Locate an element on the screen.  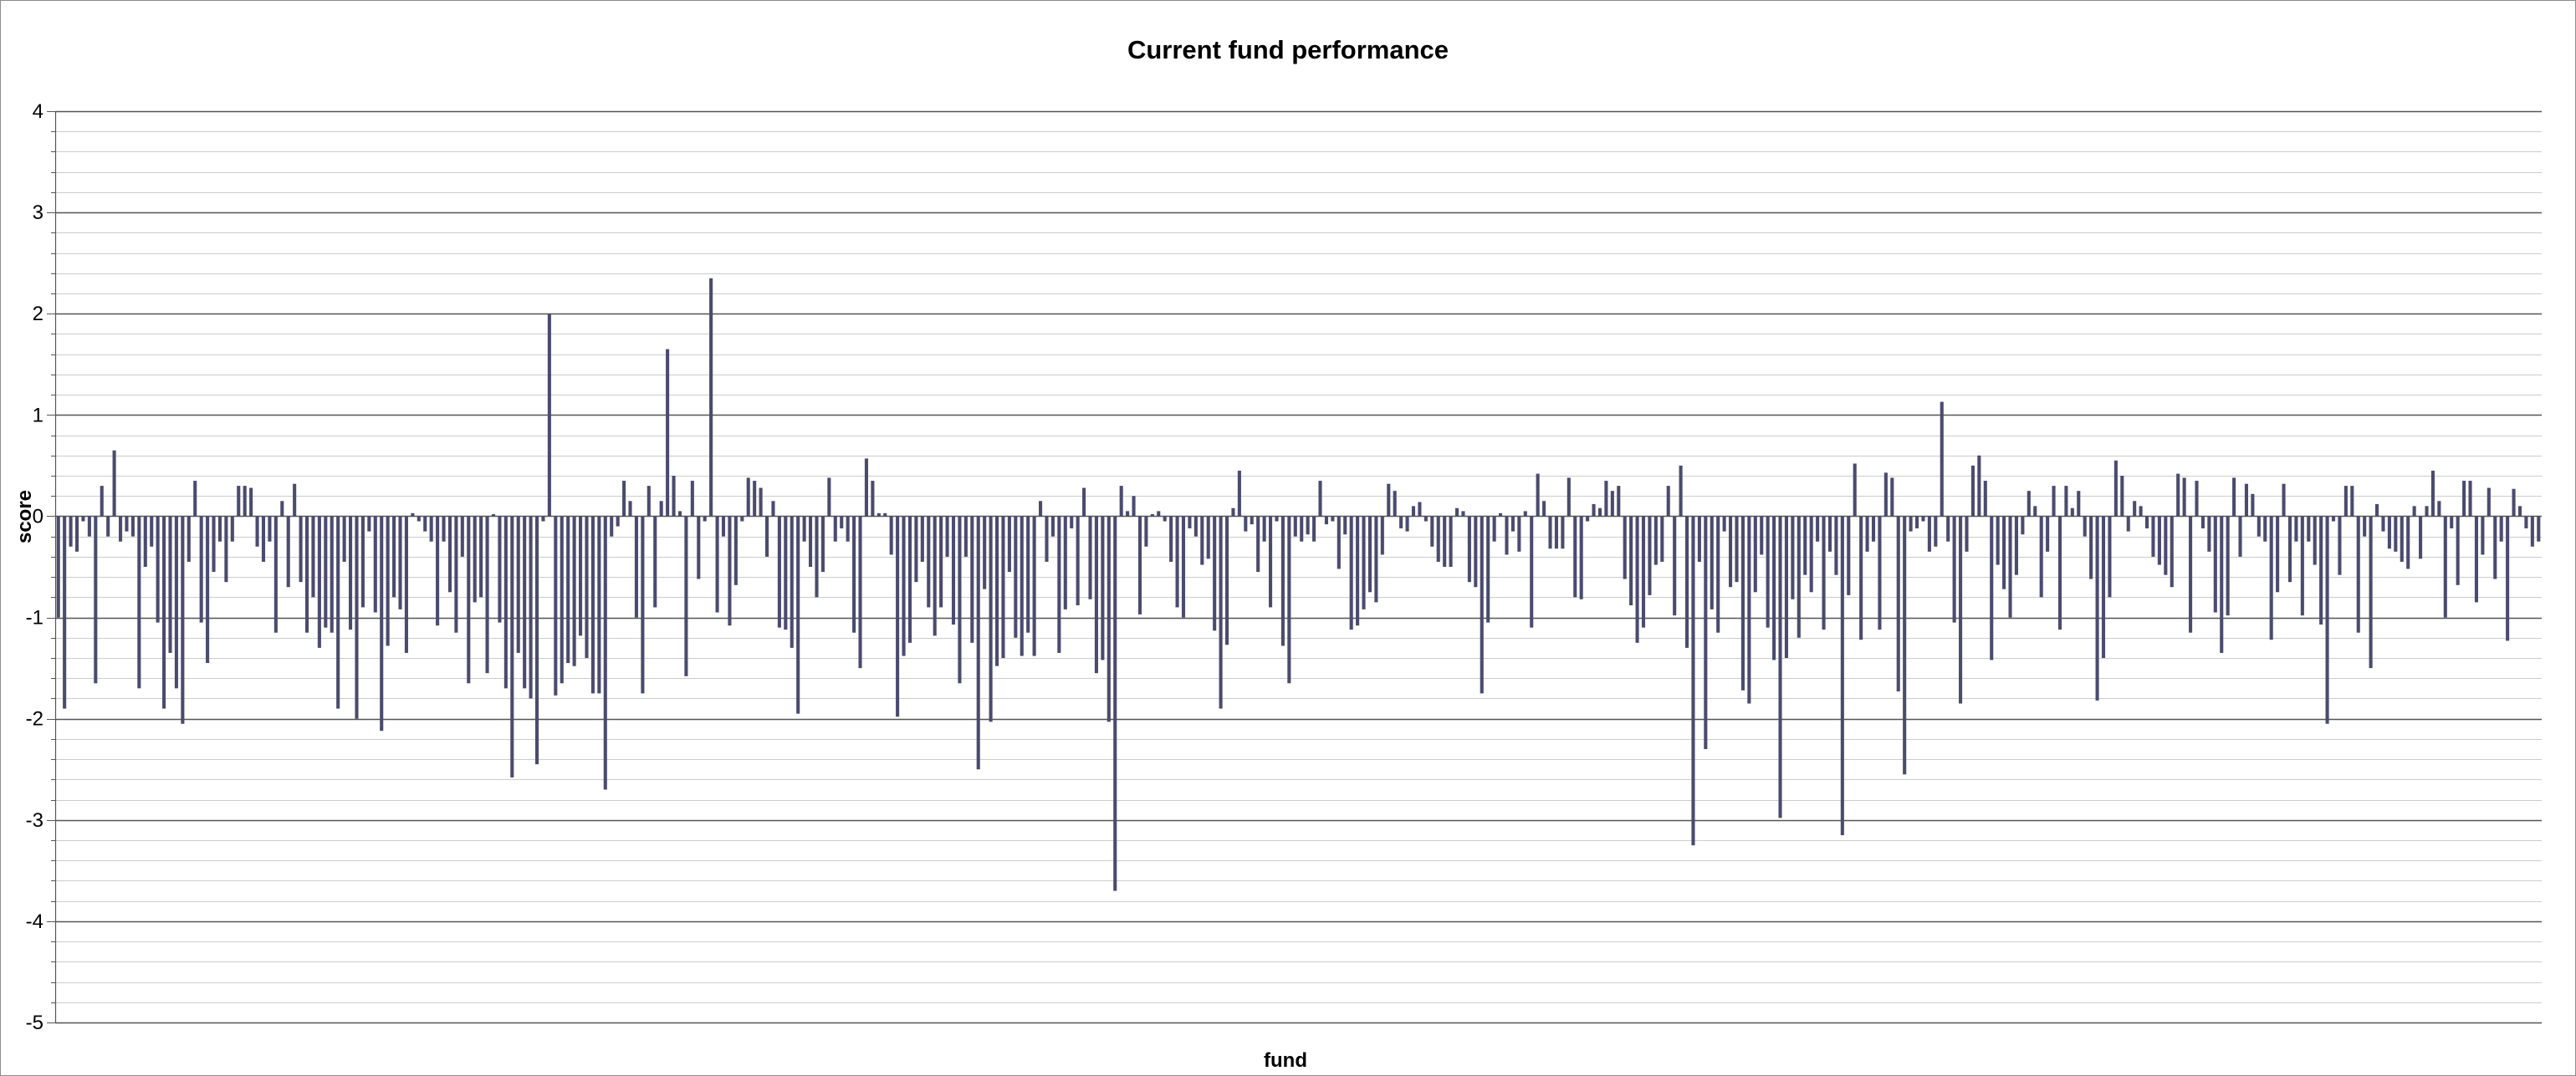
y-tick-label: -1 is located at coordinates (34, 619).